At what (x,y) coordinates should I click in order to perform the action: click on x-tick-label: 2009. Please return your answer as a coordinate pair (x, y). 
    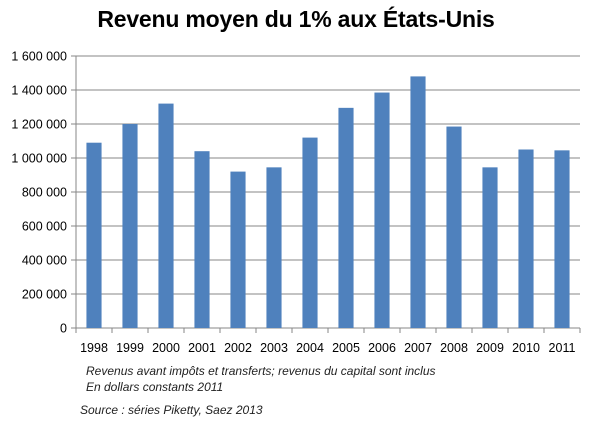
    Looking at the image, I should click on (490, 348).